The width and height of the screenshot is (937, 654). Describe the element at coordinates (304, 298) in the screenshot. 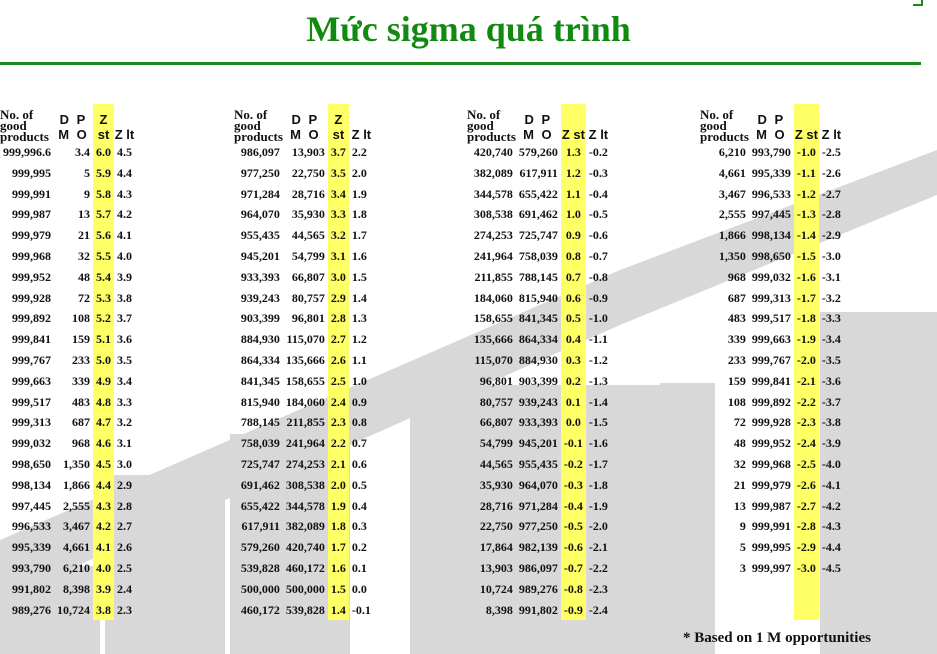

I see `table-row: 939,243 80,757 2.9 1.4` at that location.